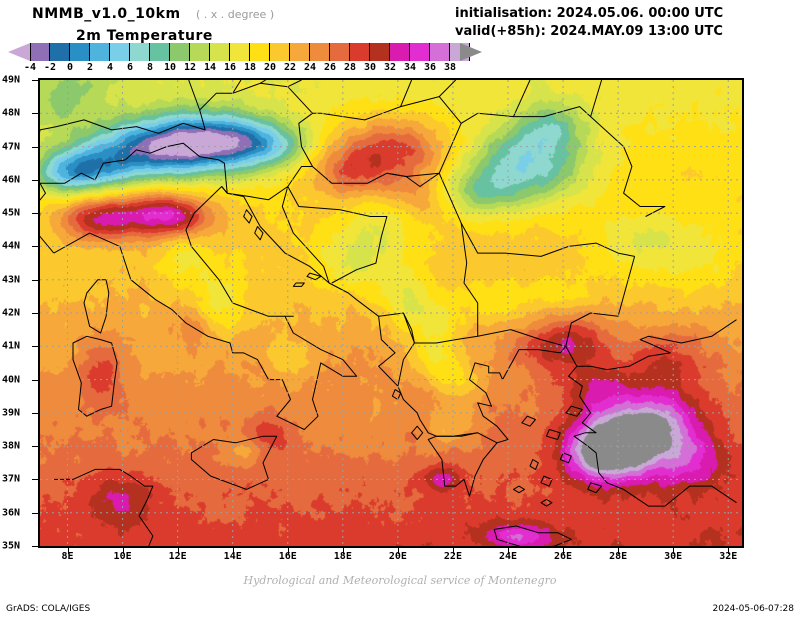  What do you see at coordinates (48, 609) in the screenshot?
I see `grads-tag: GrADS: COLA/IGES` at bounding box center [48, 609].